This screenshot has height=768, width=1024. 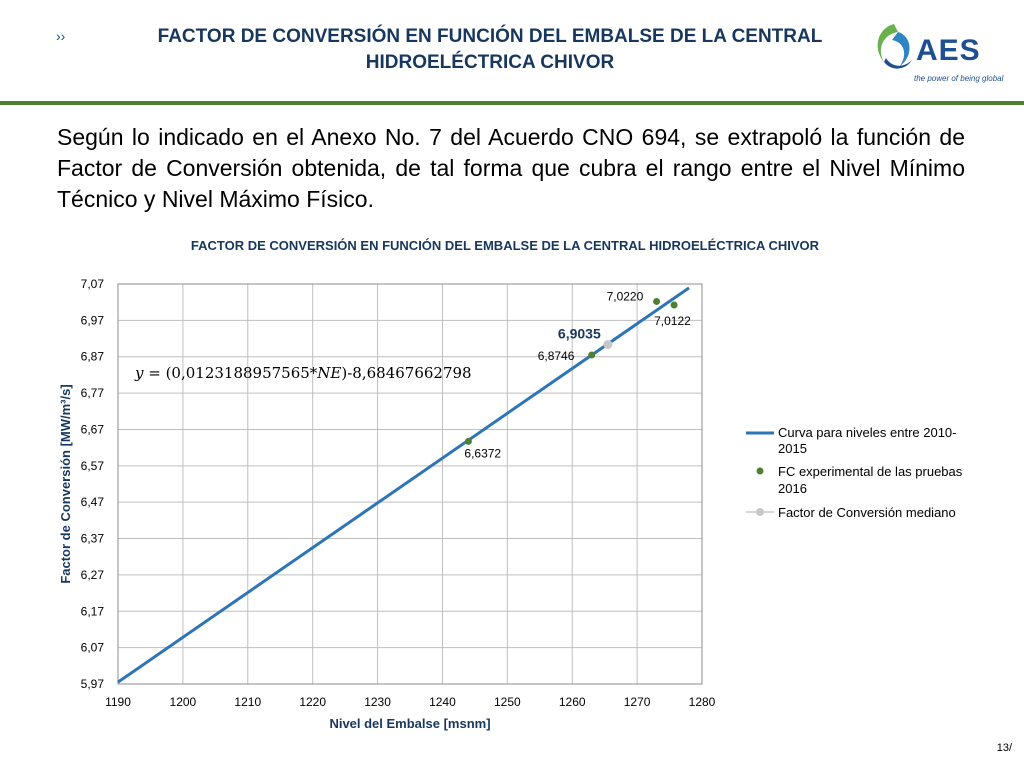 What do you see at coordinates (760, 512) in the screenshot?
I see `legend-median-point-swatch` at bounding box center [760, 512].